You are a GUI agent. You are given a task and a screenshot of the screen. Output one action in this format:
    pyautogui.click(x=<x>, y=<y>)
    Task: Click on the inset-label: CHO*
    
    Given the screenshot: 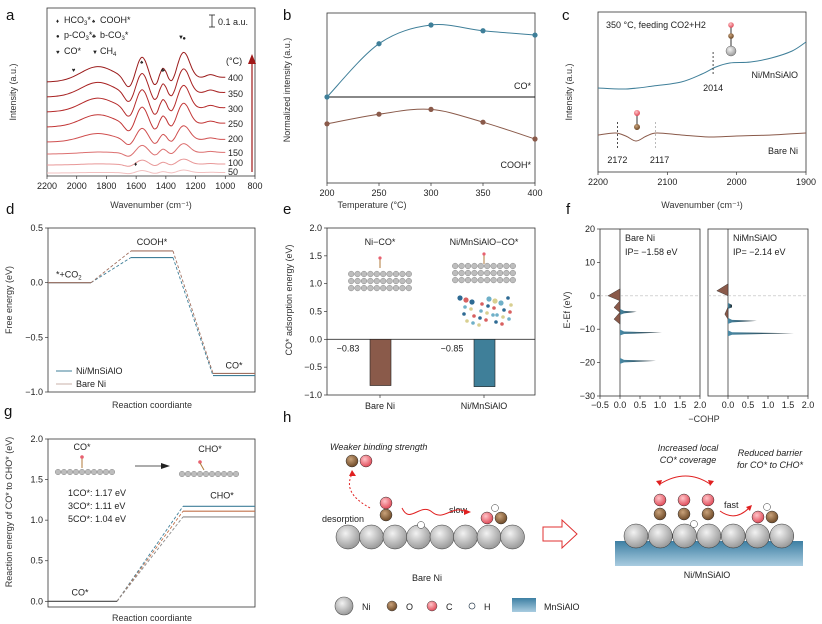 What is the action you would take?
    pyautogui.click(x=210, y=449)
    